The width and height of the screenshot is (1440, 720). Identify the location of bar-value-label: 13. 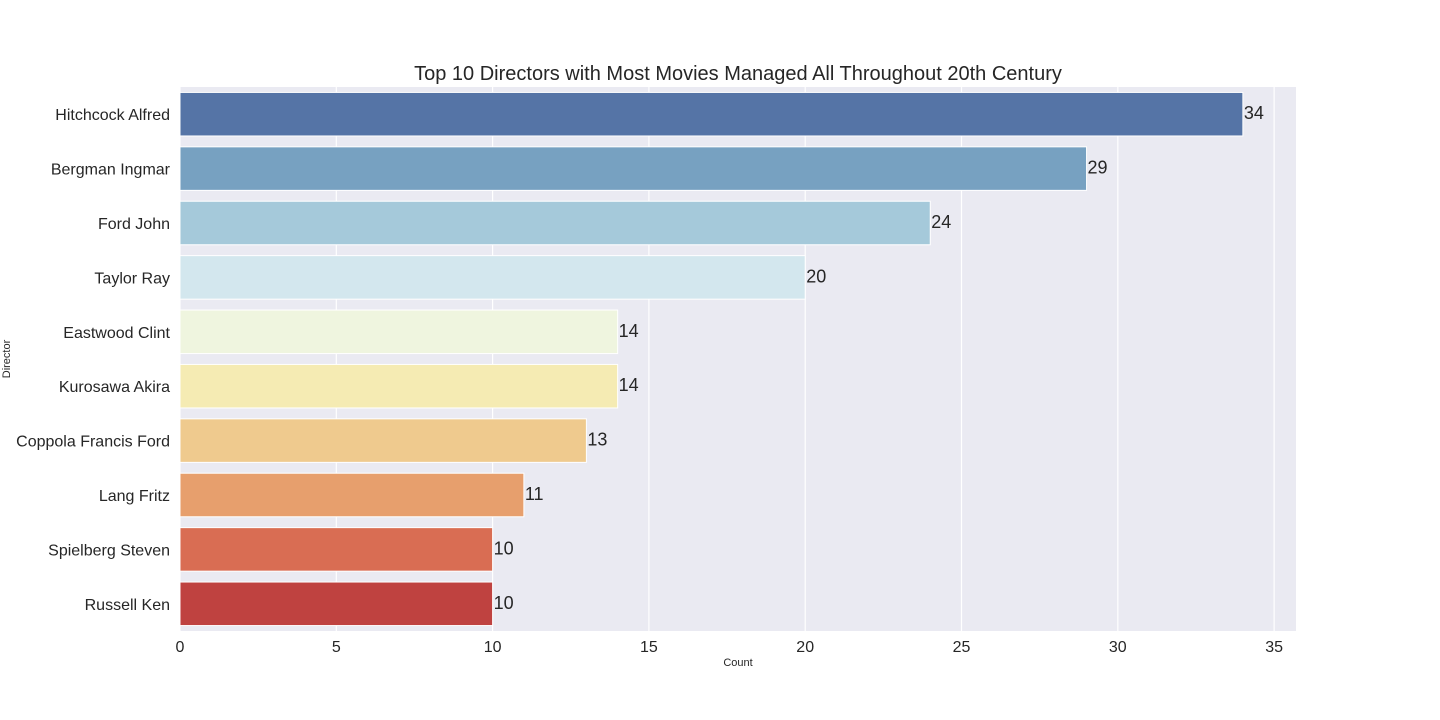
(597, 440).